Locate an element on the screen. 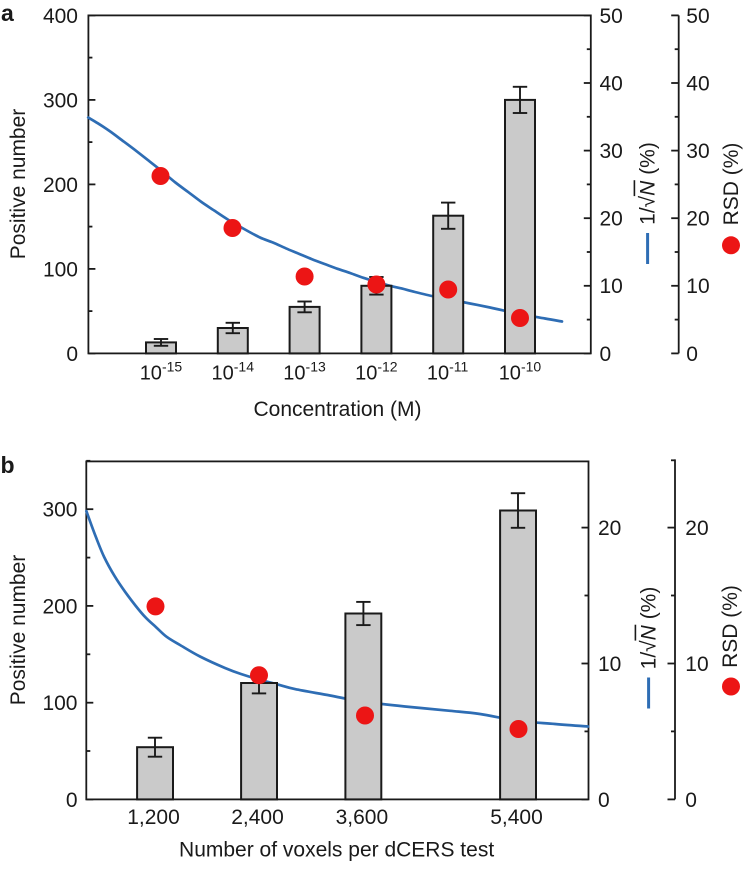 The height and width of the screenshot is (871, 743). svg-text: 1,200 is located at coordinates (153, 817).